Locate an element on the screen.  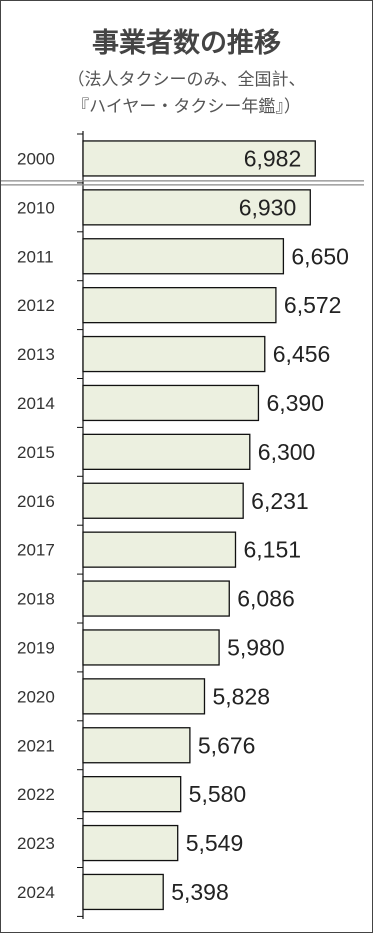
data-label-2021: 5,676 is located at coordinates (227, 745).